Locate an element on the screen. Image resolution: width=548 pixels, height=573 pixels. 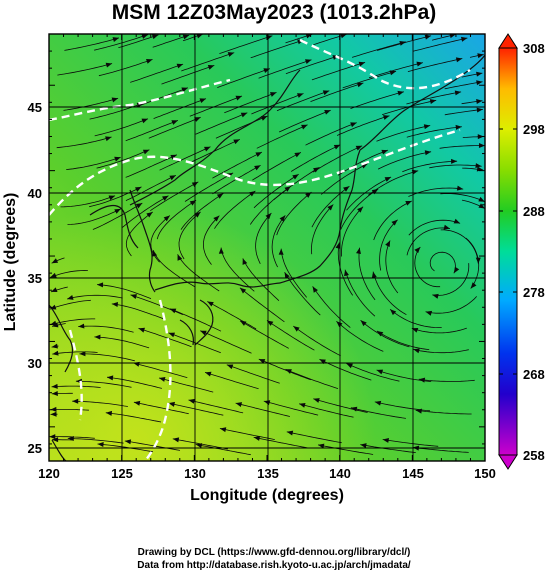
colorbar-max-arrow is located at coordinates (508, 41).